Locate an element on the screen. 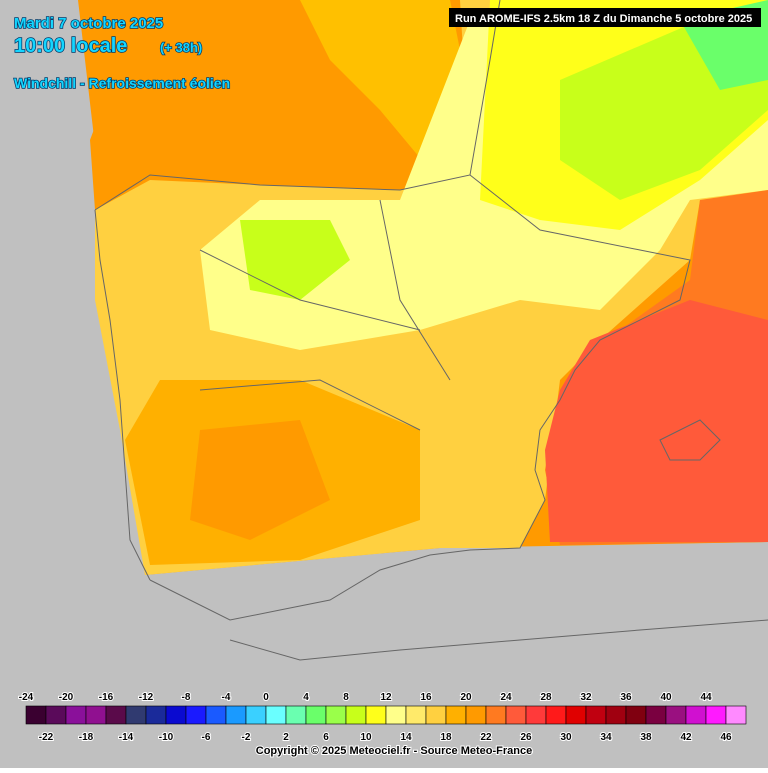 This screenshot has width=768, height=773. legend-label: 2 is located at coordinates (286, 737).